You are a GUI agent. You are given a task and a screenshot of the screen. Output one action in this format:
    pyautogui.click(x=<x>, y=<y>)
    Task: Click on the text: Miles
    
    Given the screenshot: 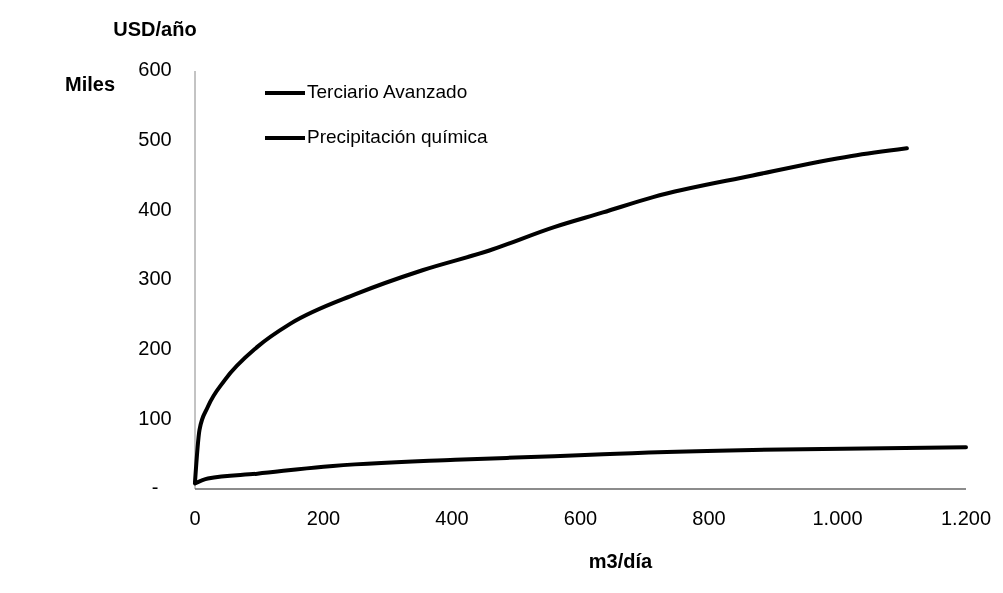 What is the action you would take?
    pyautogui.click(x=90, y=84)
    